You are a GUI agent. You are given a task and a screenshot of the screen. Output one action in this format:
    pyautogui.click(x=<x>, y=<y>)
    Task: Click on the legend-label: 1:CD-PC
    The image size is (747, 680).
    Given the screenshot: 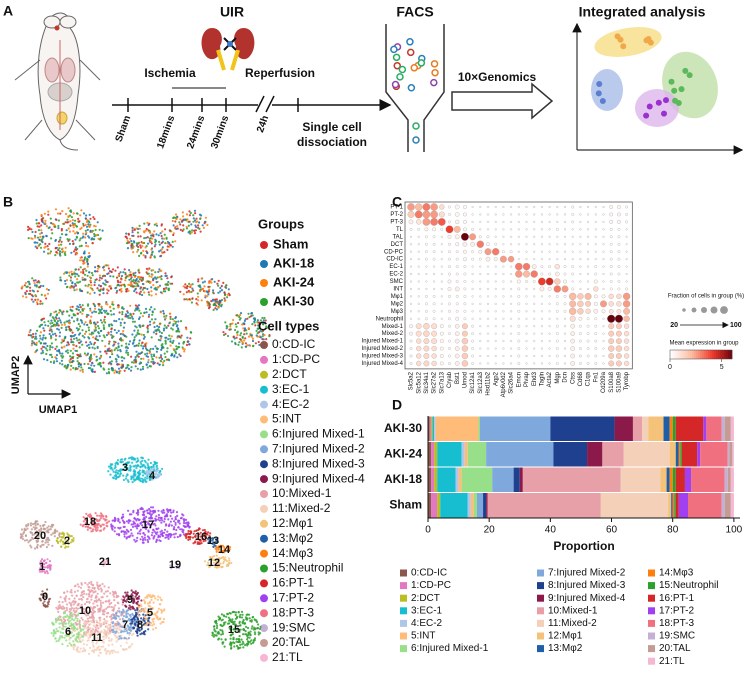 What is the action you would take?
    pyautogui.click(x=296, y=359)
    